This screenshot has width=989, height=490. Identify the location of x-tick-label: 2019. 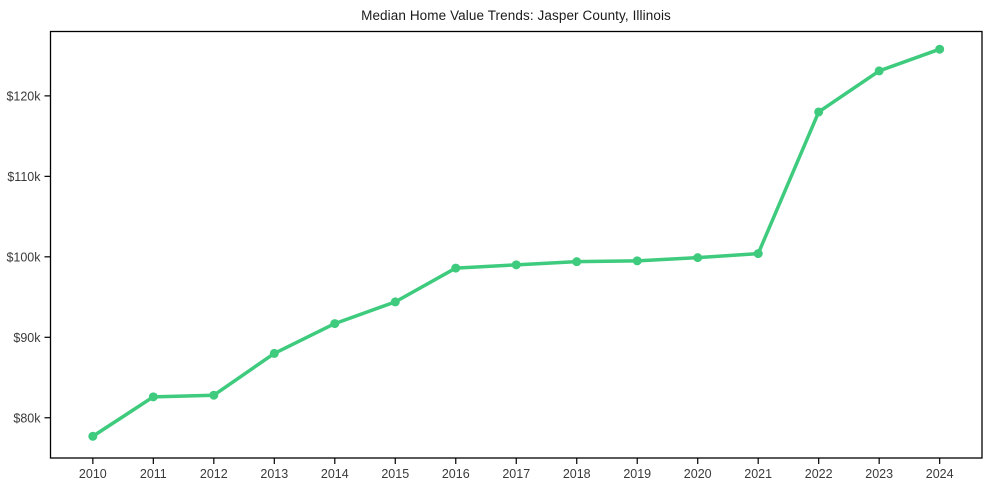
(637, 474).